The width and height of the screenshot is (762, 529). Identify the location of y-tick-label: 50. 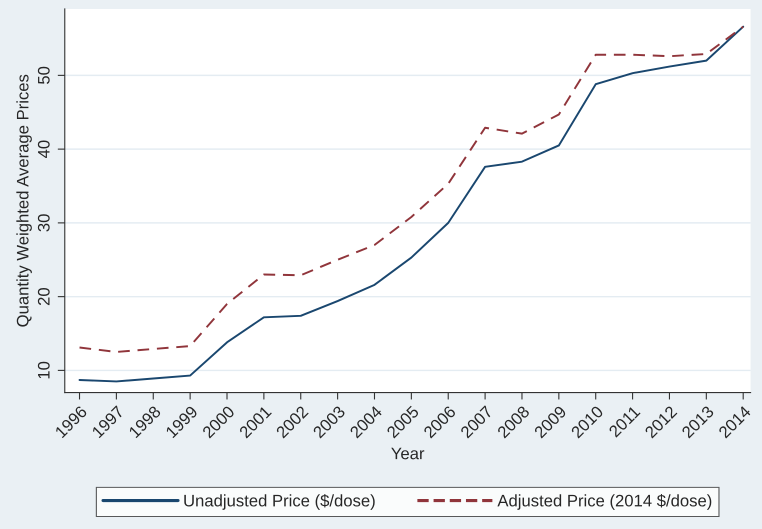
(44, 75).